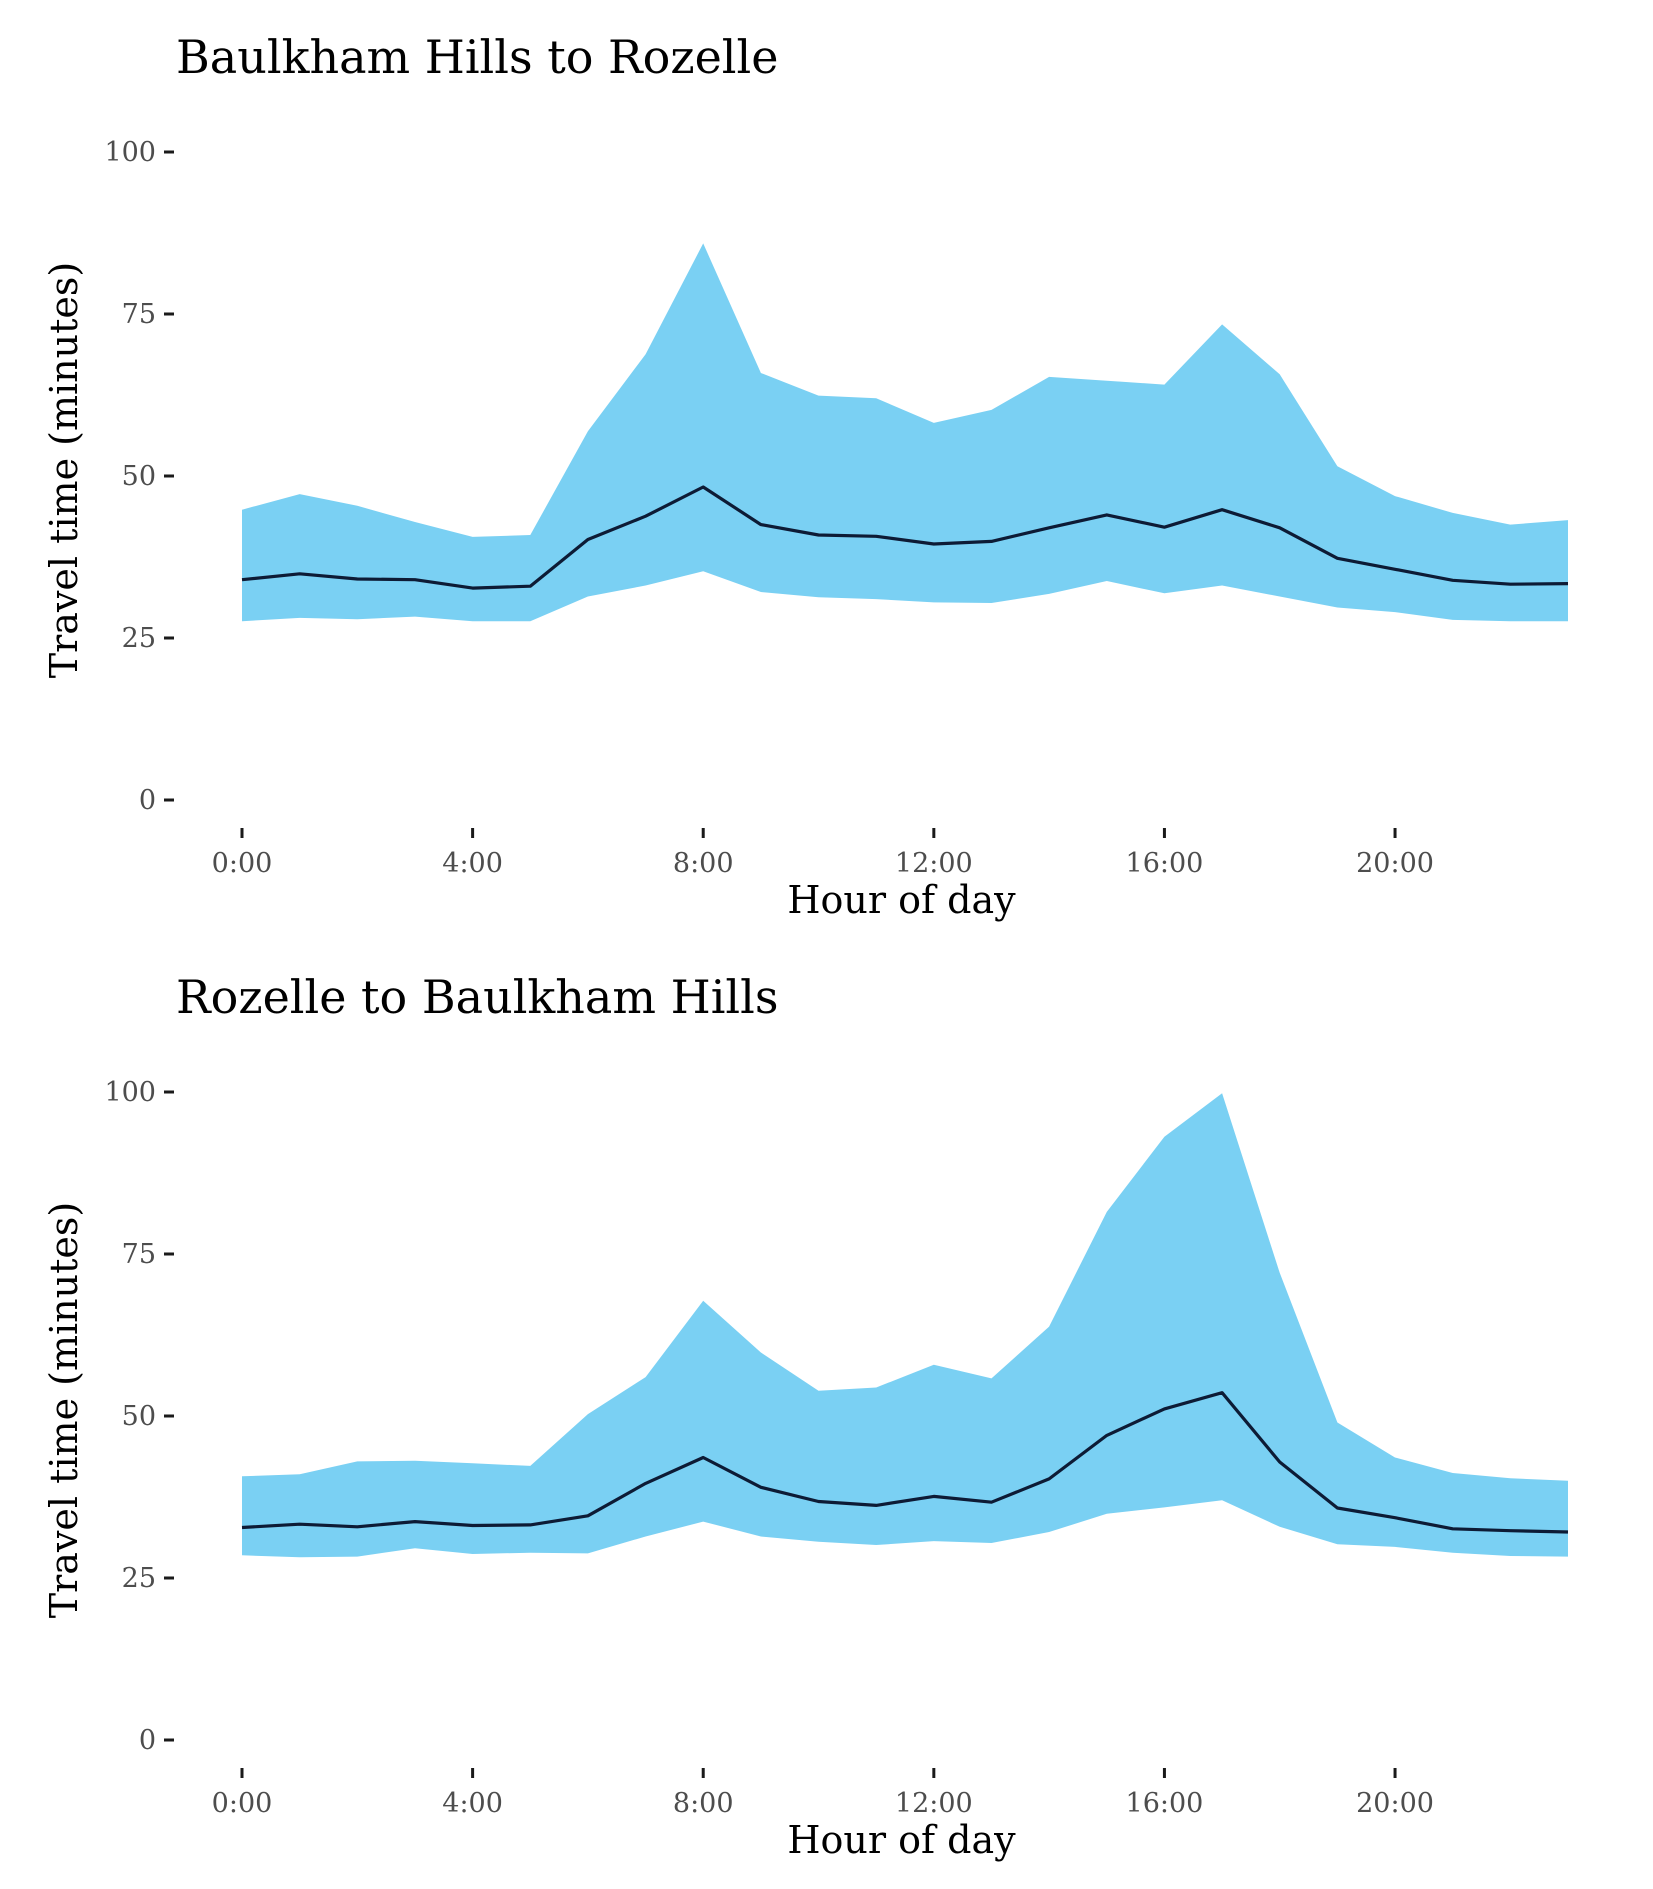  Describe the element at coordinates (477, 57) in the screenshot. I see `chart-title: Baulkham Hills to Rozelle` at that location.